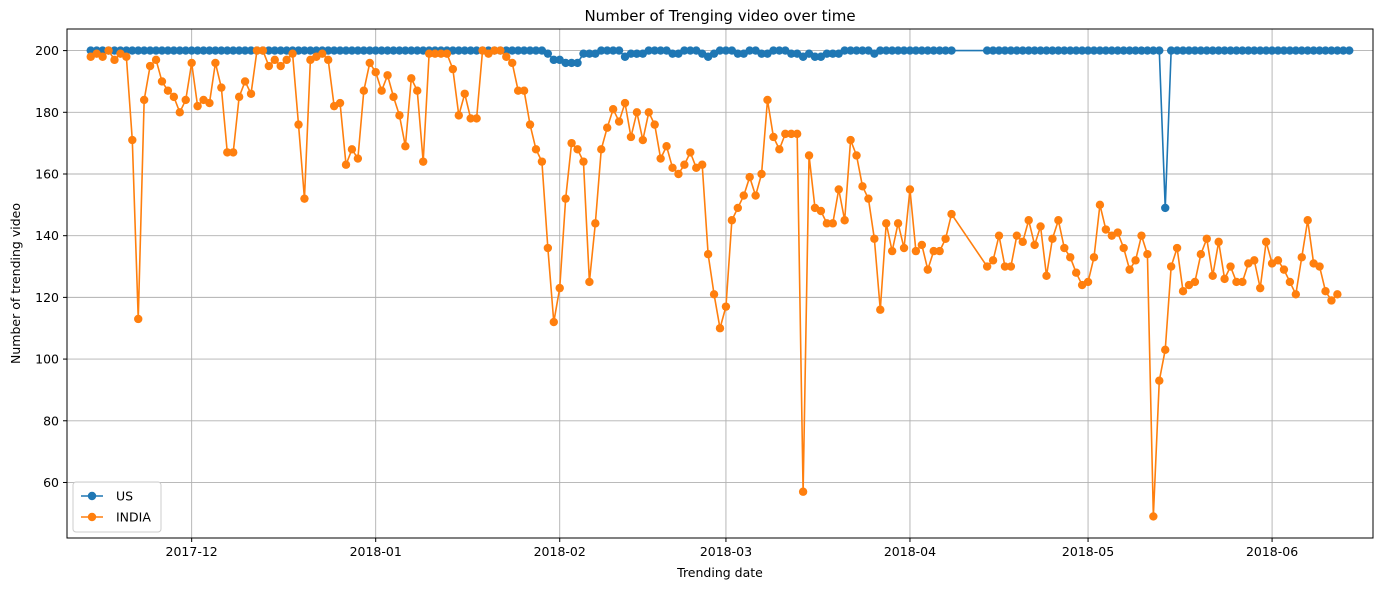 The image size is (1390, 590). What do you see at coordinates (51, 482) in the screenshot?
I see `y-tick-label: 60` at bounding box center [51, 482].